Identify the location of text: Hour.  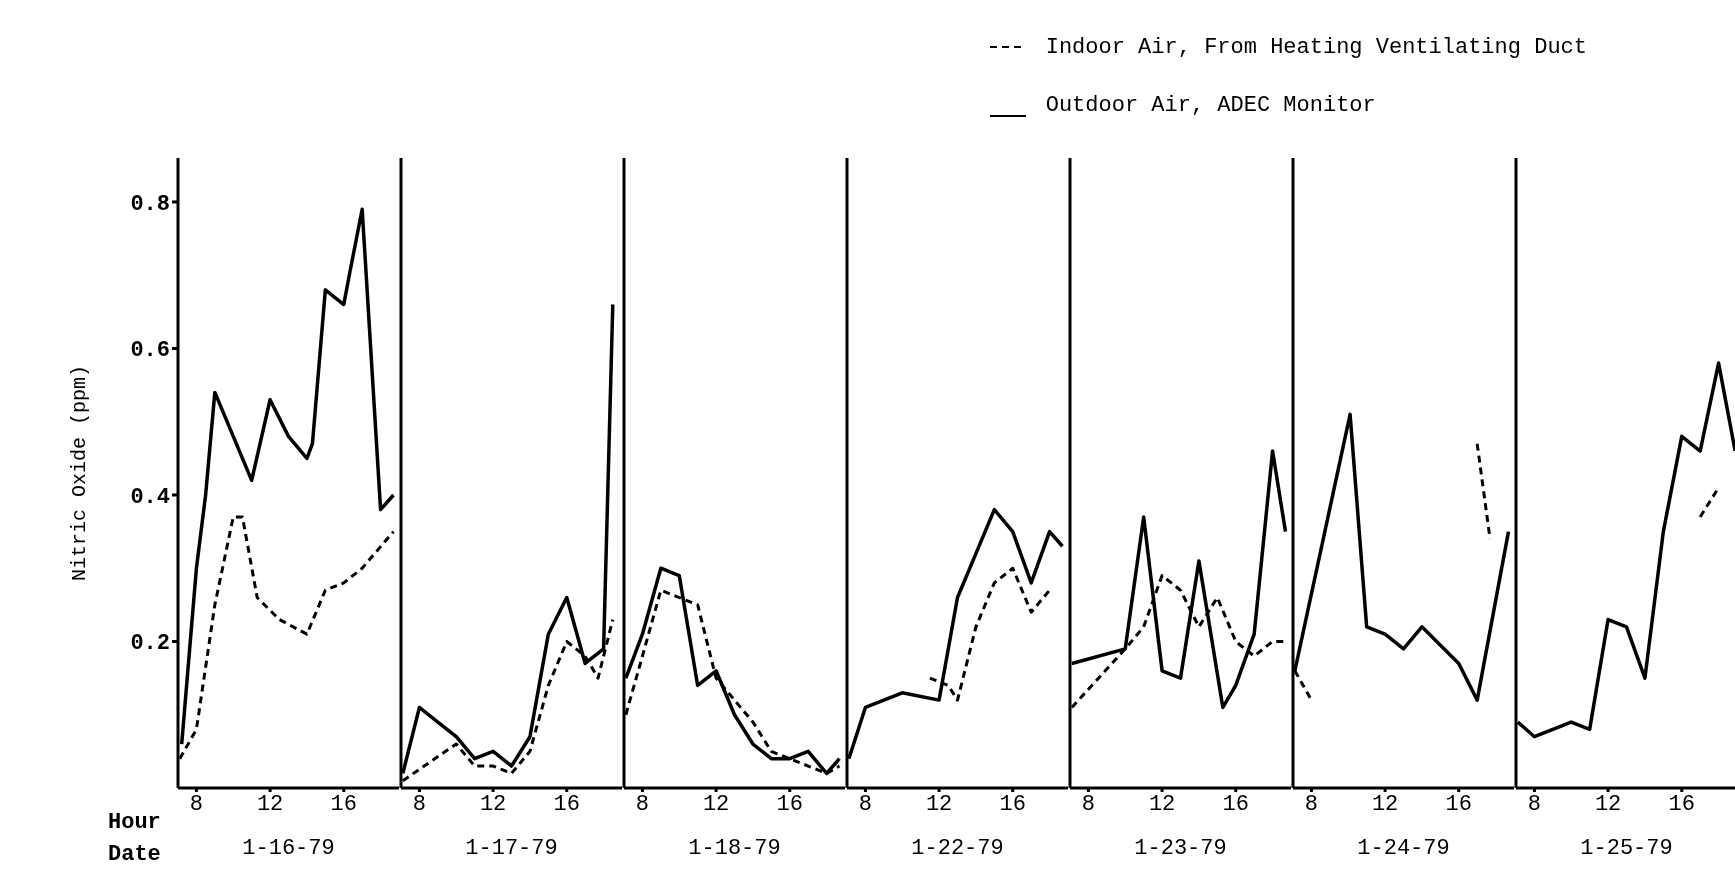
(134, 822).